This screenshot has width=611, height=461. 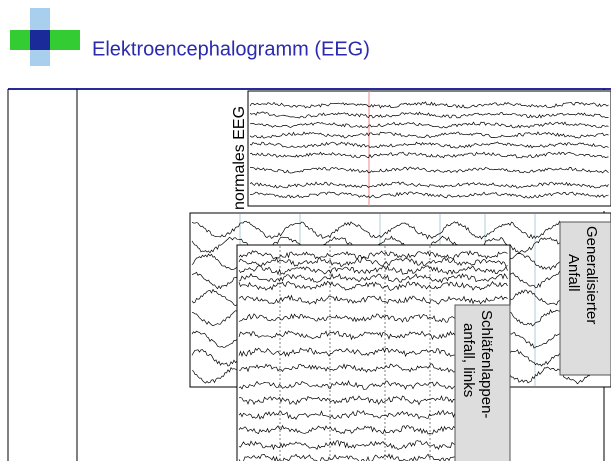 I want to click on panel-label: Schläfenlappen-, so click(x=486, y=364).